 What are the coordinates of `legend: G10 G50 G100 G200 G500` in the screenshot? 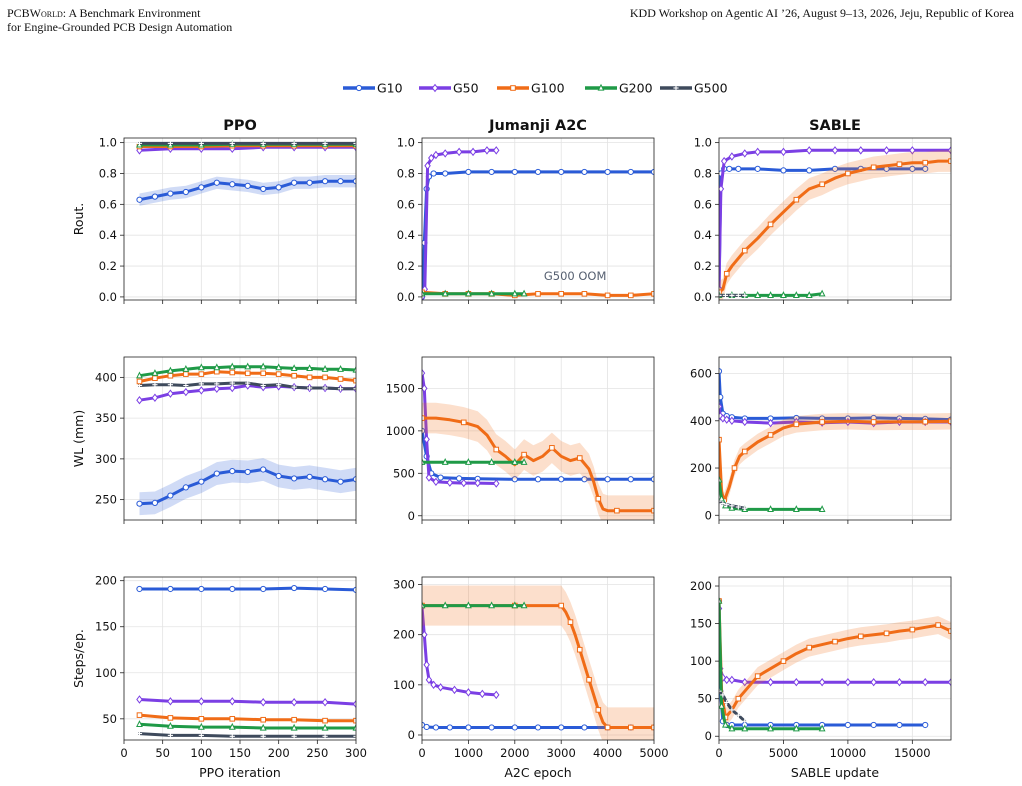 It's located at (535, 88).